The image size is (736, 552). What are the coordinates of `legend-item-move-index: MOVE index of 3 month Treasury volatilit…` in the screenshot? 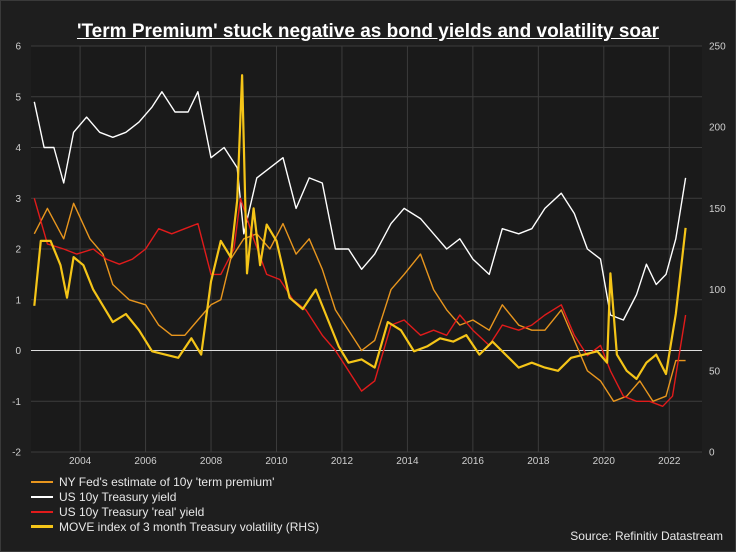 It's located at (175, 526).